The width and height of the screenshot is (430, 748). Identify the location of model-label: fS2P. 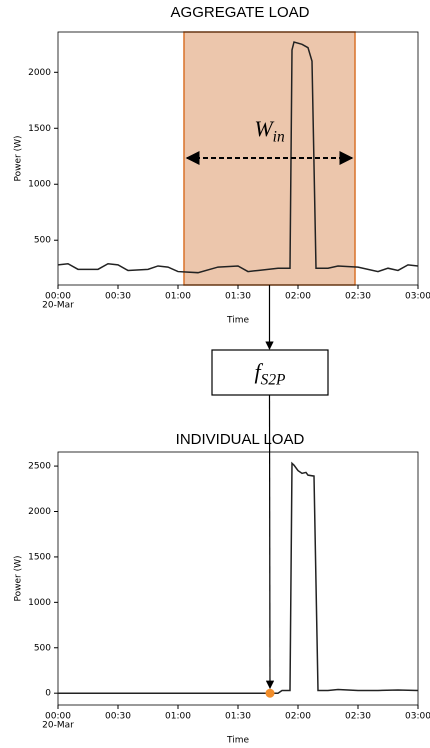
(271, 373).